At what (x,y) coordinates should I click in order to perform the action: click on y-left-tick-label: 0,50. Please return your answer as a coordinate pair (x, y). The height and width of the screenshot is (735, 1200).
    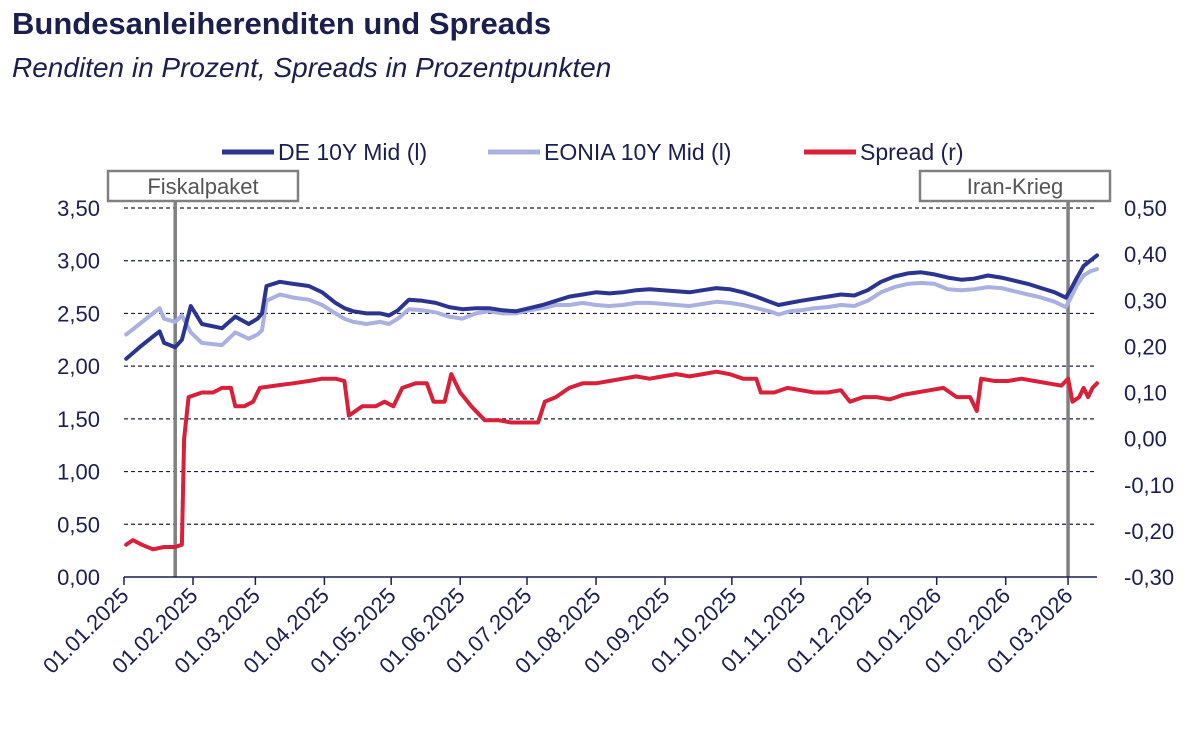
    Looking at the image, I should click on (78, 524).